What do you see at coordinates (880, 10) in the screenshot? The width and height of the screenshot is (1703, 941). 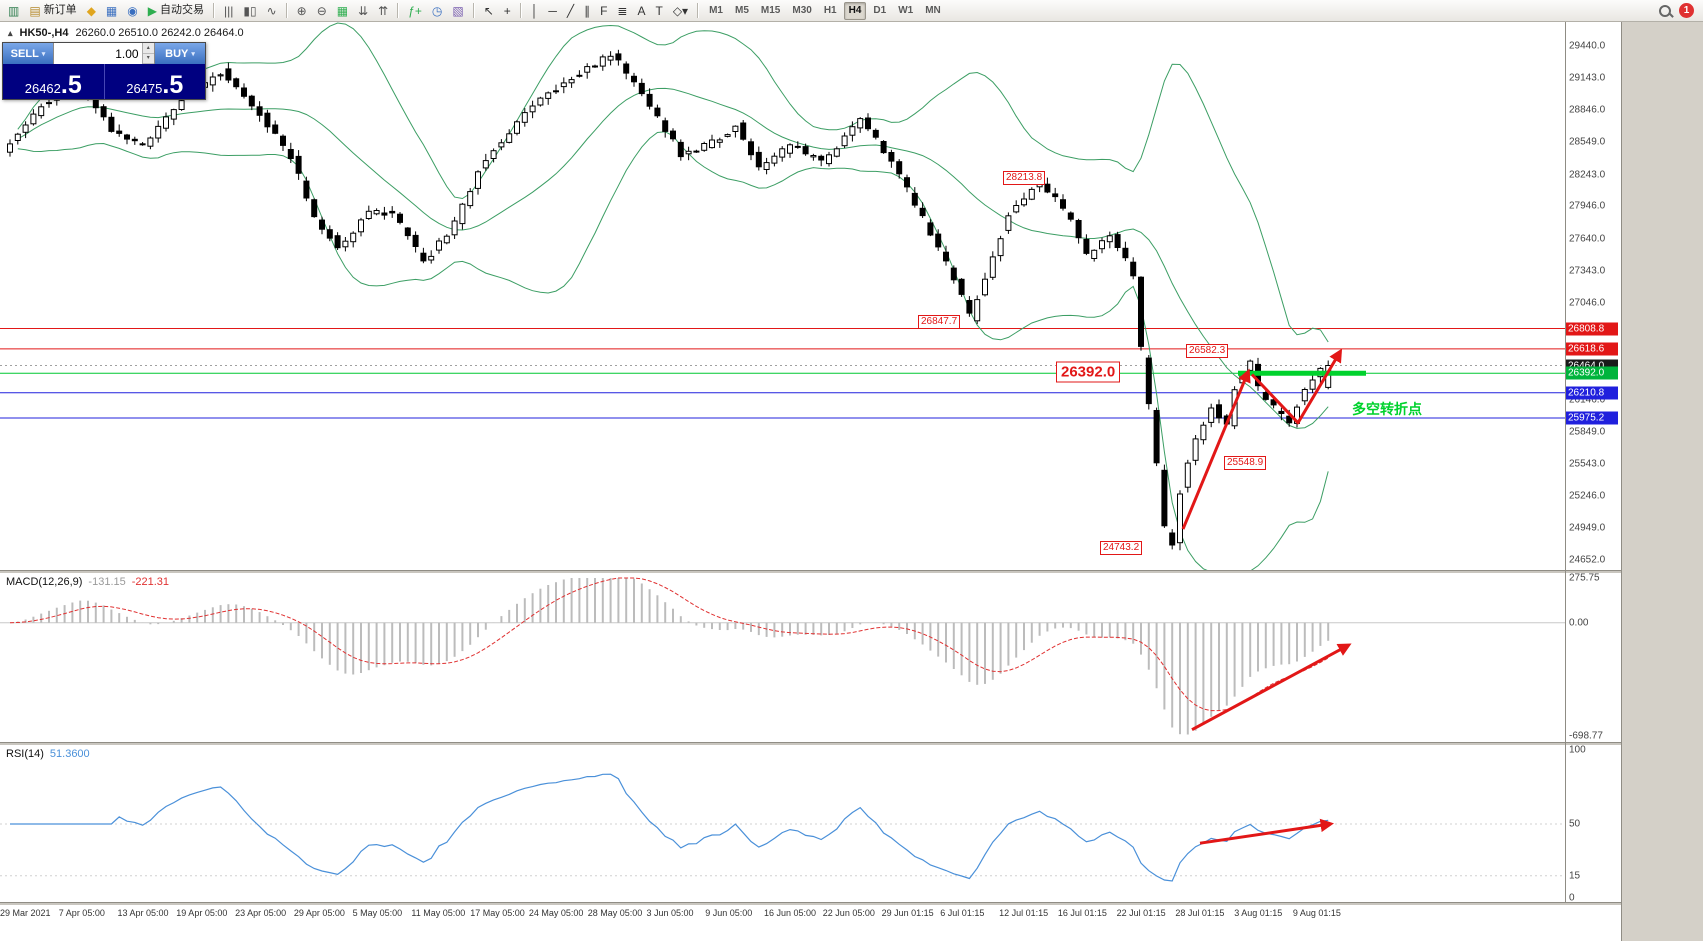 I see `timeframe-d1-button: D1` at bounding box center [880, 10].